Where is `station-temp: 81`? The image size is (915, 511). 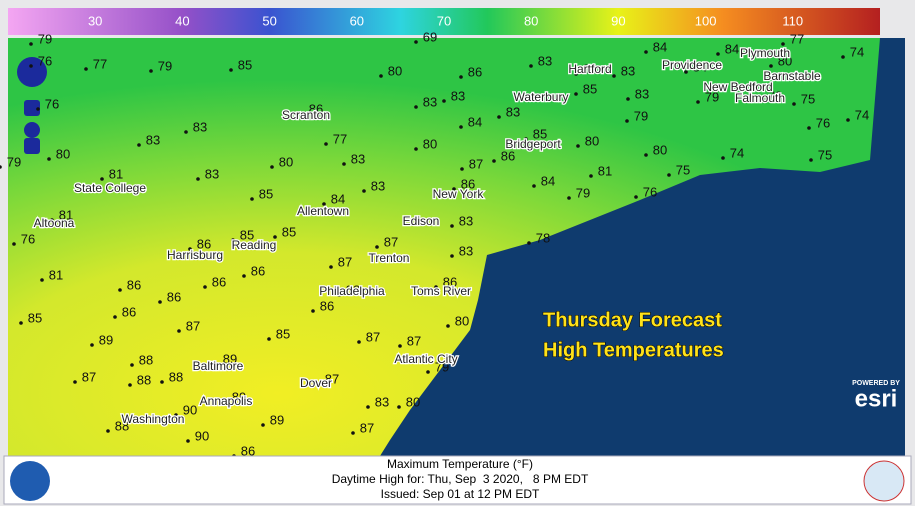
station-temp: 81 is located at coordinates (66, 214).